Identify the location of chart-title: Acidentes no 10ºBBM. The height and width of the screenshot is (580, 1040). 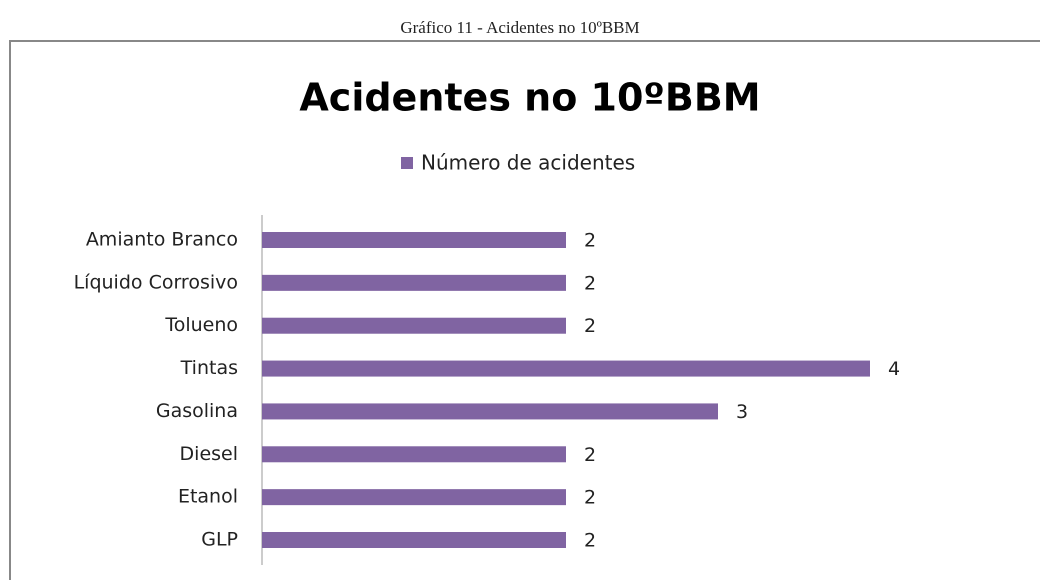
(529, 98).